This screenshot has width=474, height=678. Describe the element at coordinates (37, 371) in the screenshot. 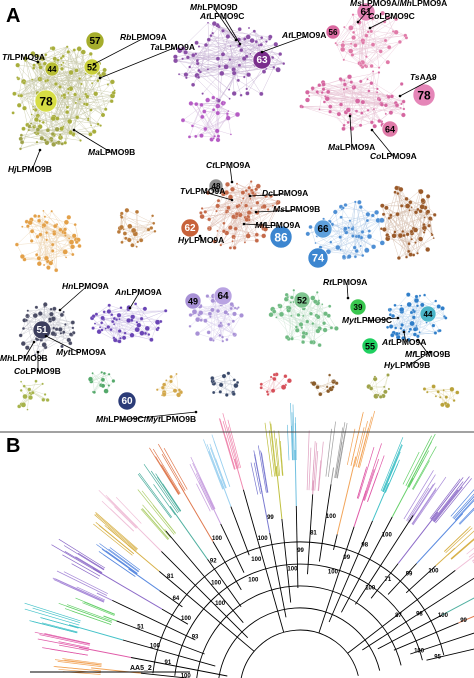

I see `protein-label-text: CoLPMO9B` at that location.